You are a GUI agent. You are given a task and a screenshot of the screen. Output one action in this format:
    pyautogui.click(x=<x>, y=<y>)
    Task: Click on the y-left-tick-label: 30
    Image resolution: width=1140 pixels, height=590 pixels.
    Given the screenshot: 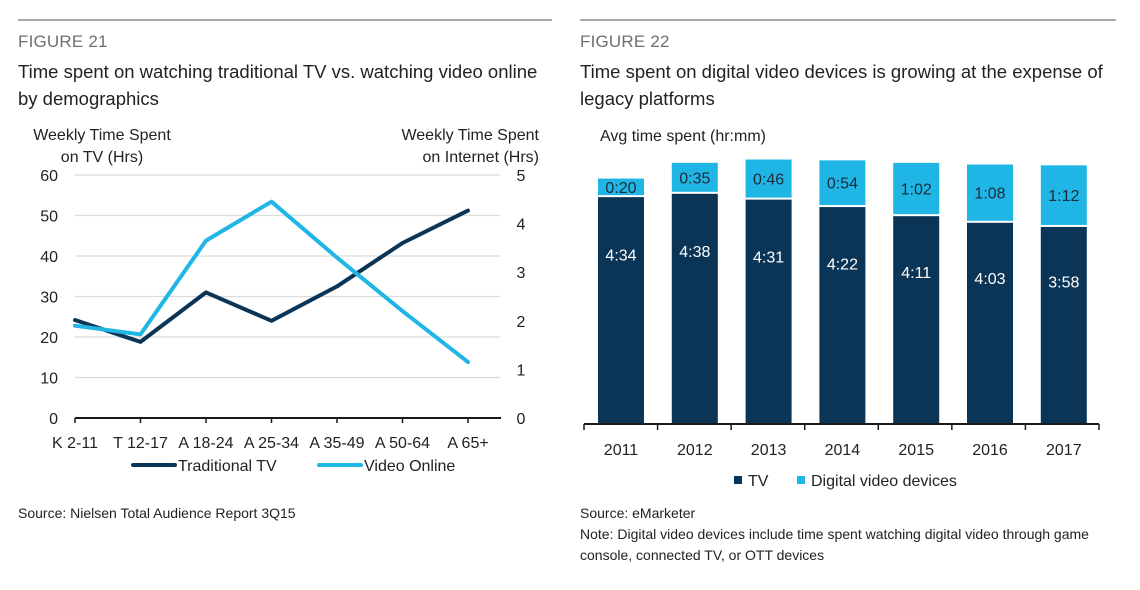 What is the action you would take?
    pyautogui.click(x=49, y=298)
    